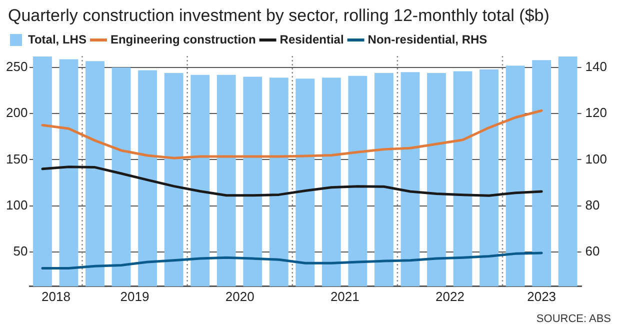  Describe the element at coordinates (17, 66) in the screenshot. I see `y-tick-label: 250` at that location.